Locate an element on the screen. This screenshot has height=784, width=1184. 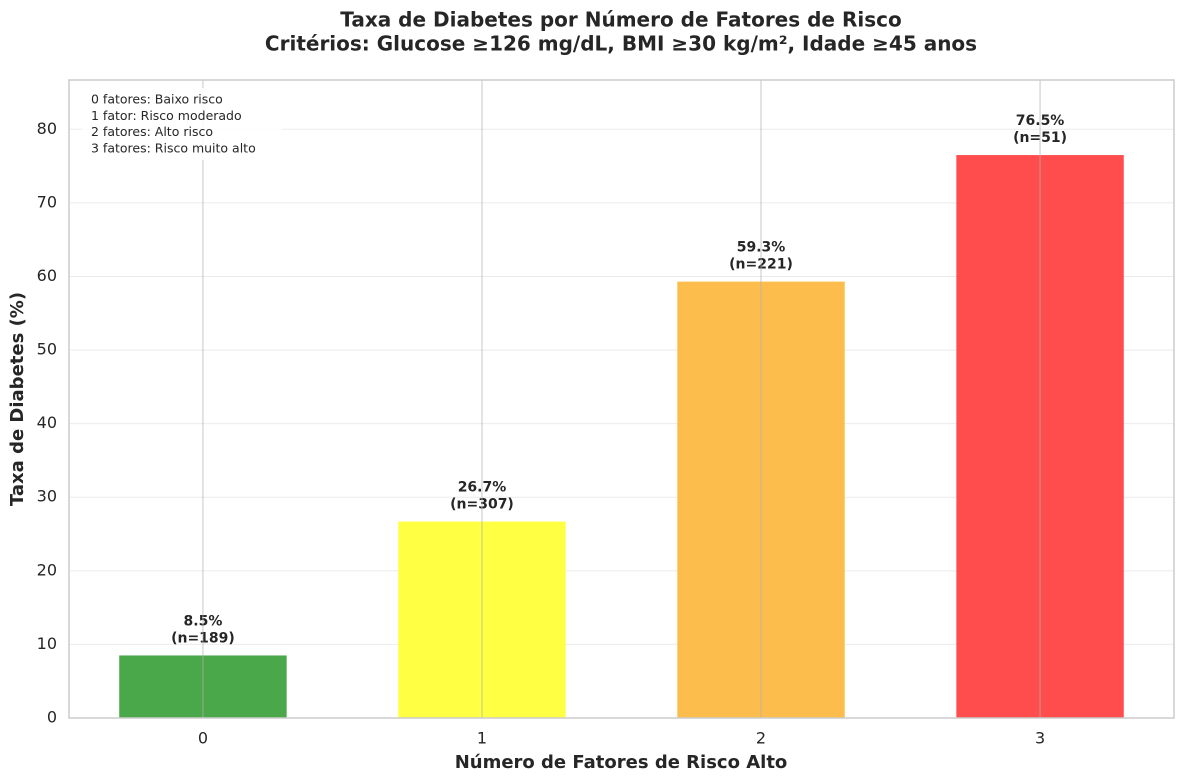
annotation: 0 fatores: Baixo risco is located at coordinates (157, 99).